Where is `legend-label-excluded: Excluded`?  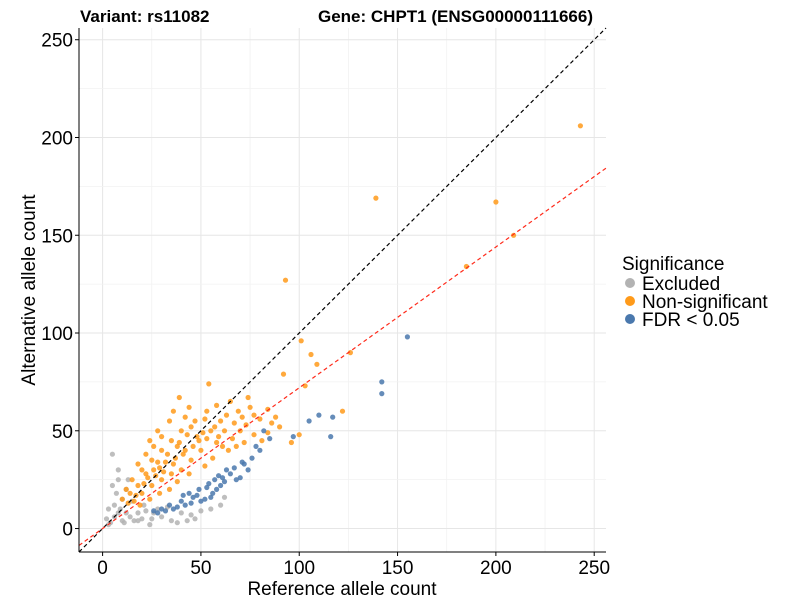
legend-label-excluded: Excluded is located at coordinates (681, 284).